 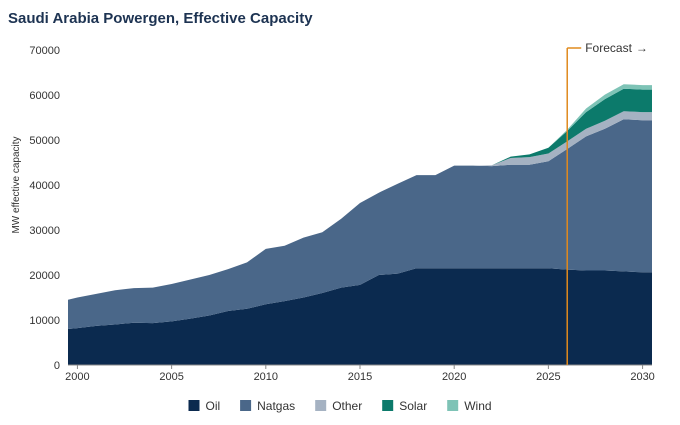 What do you see at coordinates (548, 377) in the screenshot?
I see `x-tick-label: 2025` at bounding box center [548, 377].